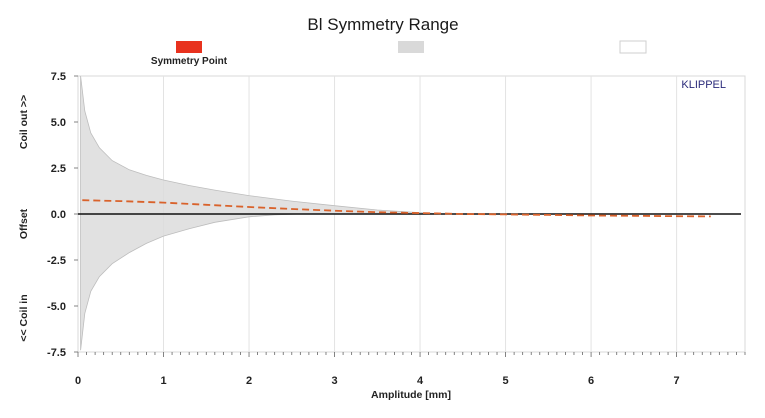 Image resolution: width=765 pixels, height=418 pixels. Describe the element at coordinates (56, 261) in the screenshot. I see `y-tick-label: -2.5` at that location.